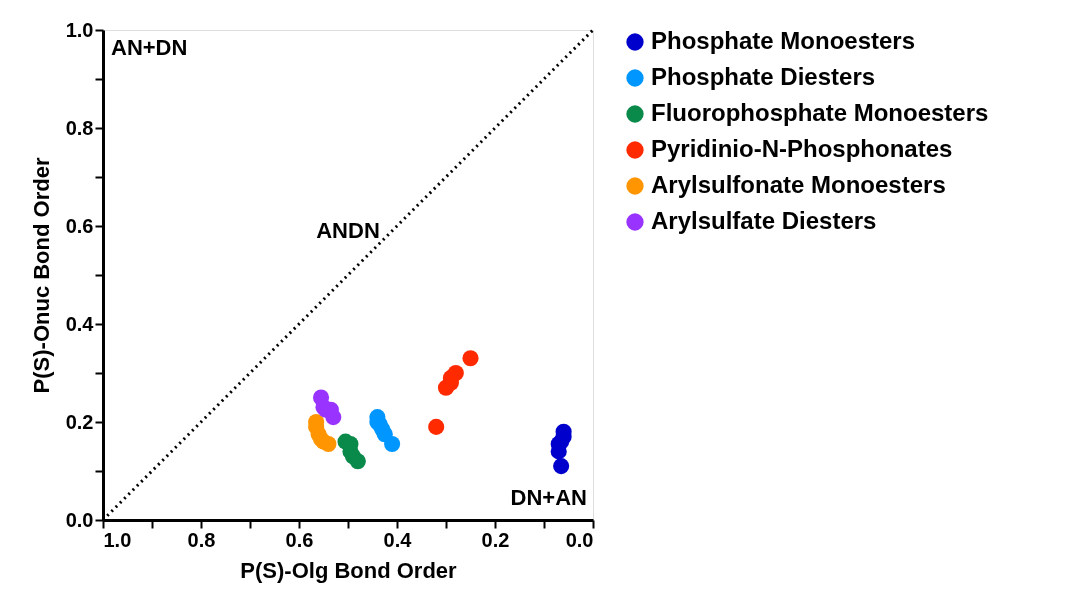 The image size is (1091, 596). What do you see at coordinates (548, 497) in the screenshot?
I see `annotation: DN+AN` at bounding box center [548, 497].